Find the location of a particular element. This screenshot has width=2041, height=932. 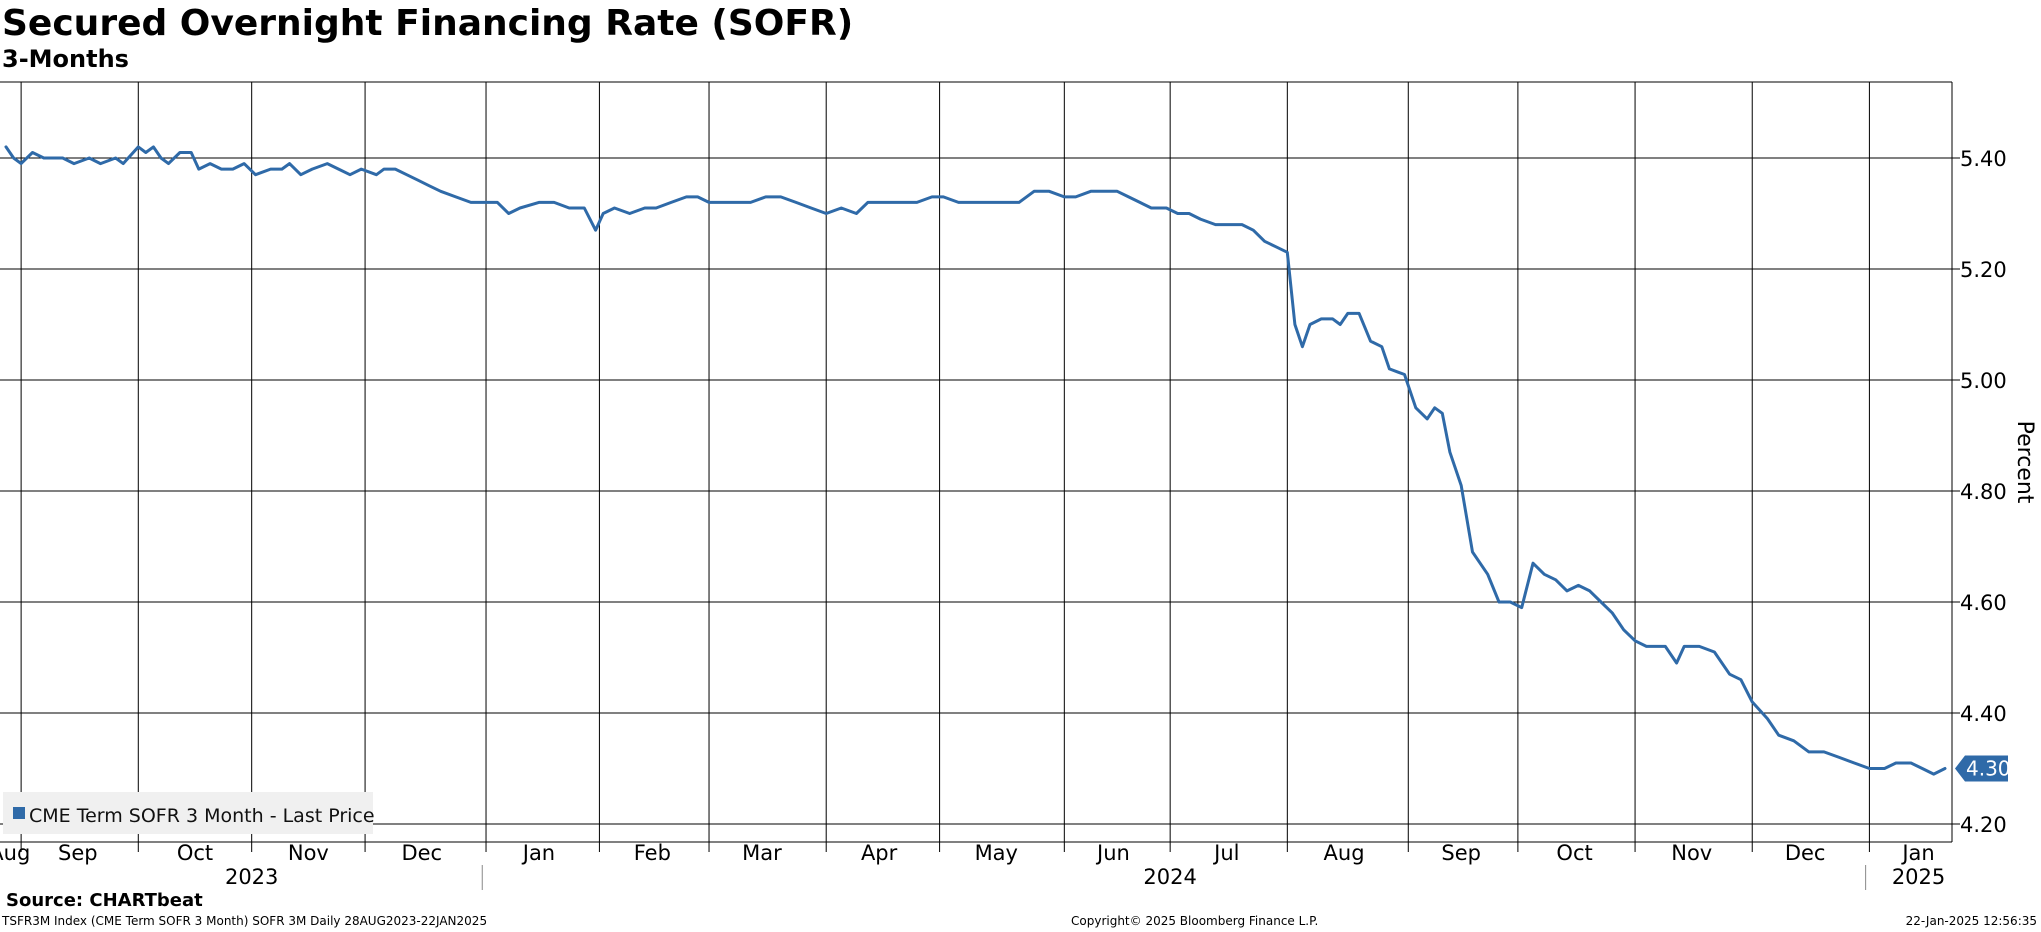

legend-background is located at coordinates (188, 813).